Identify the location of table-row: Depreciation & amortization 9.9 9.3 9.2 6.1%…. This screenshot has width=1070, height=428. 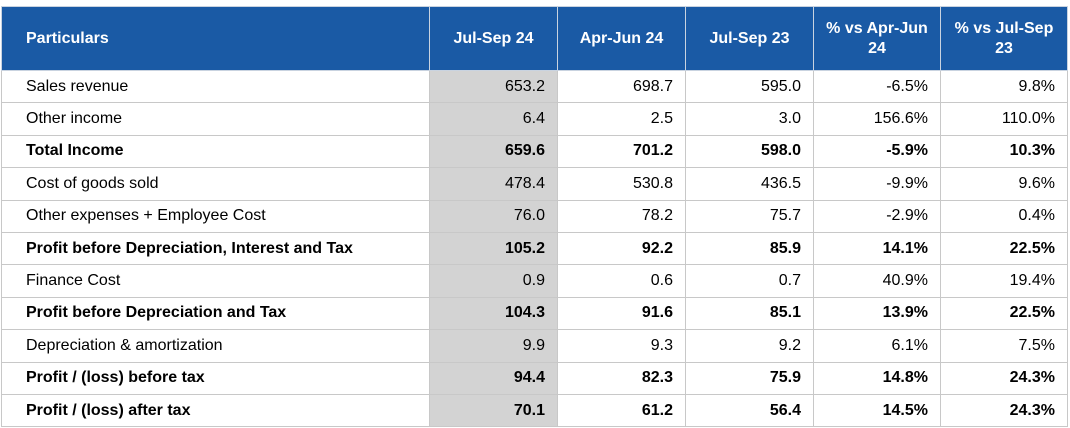
(534, 346).